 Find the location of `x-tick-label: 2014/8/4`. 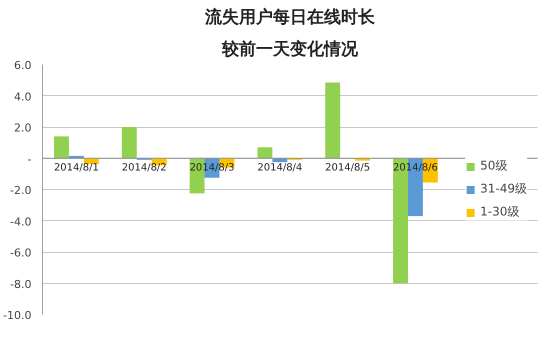

x-tick-label: 2014/8/4 is located at coordinates (279, 168).